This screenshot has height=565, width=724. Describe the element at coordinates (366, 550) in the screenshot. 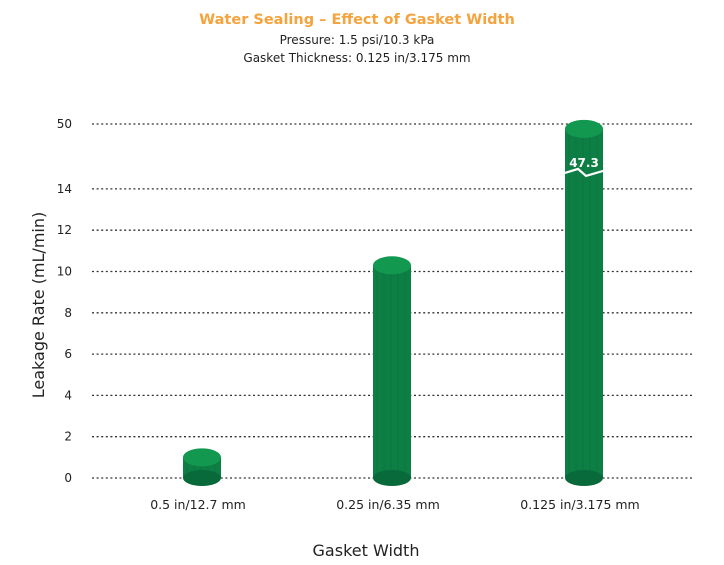

I see `x-axis-title: Gasket Width` at that location.